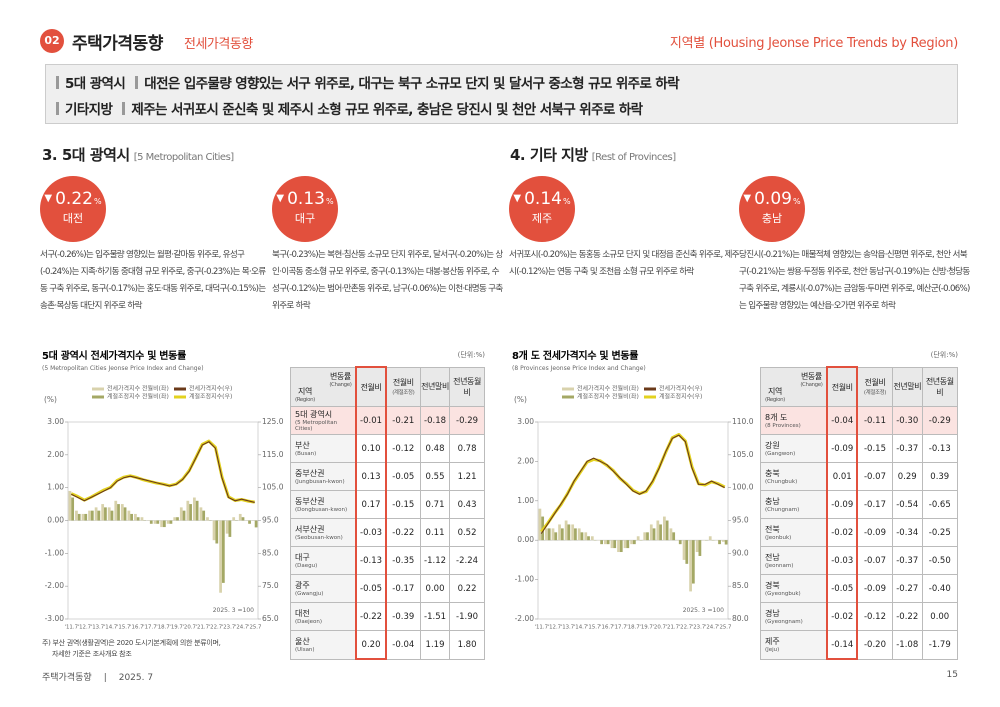  Describe the element at coordinates (633, 482) in the screenshot. I see `index-line` at that location.